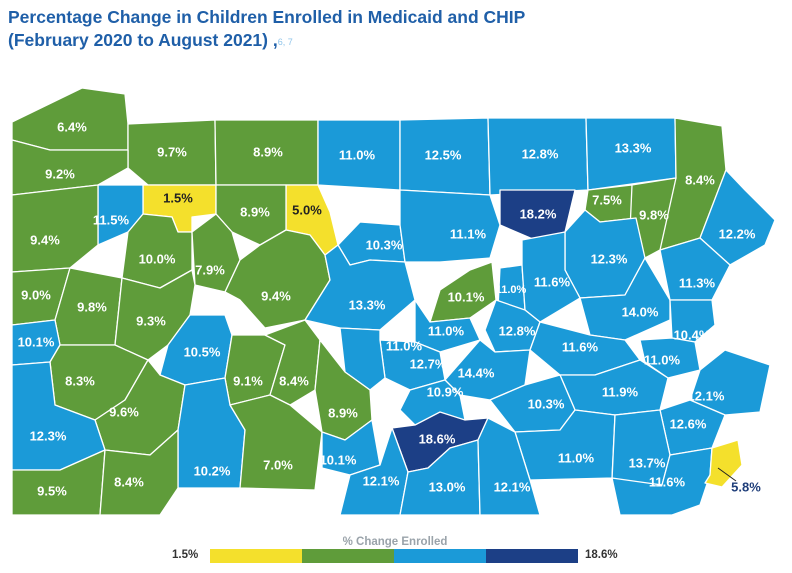 Image resolution: width=792 pixels, height=573 pixels. Describe the element at coordinates (509, 466) in the screenshot. I see `county-c65` at that location.